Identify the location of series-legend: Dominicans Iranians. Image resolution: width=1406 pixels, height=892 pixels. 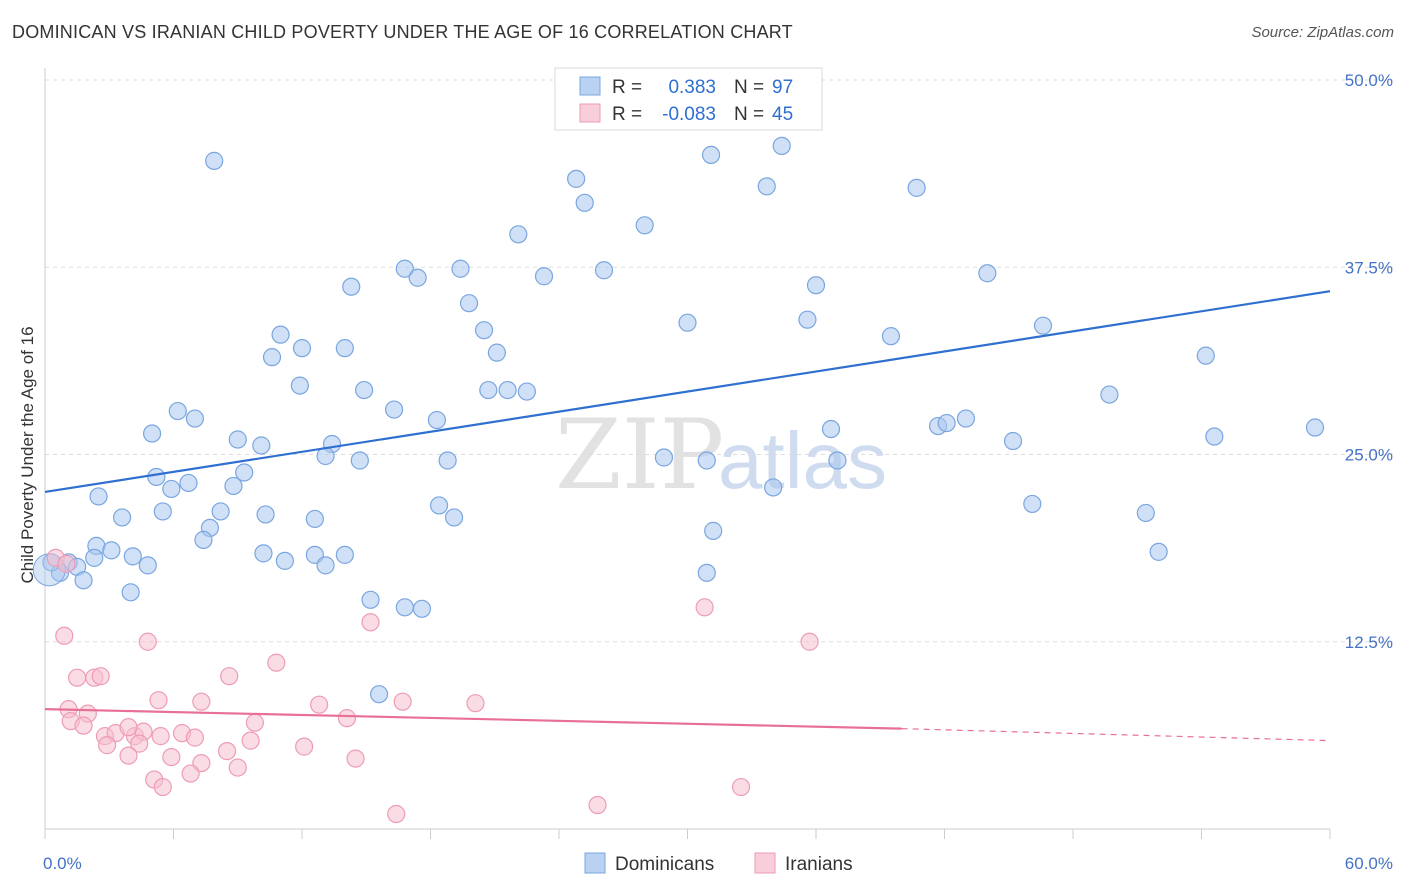
(718, 863).